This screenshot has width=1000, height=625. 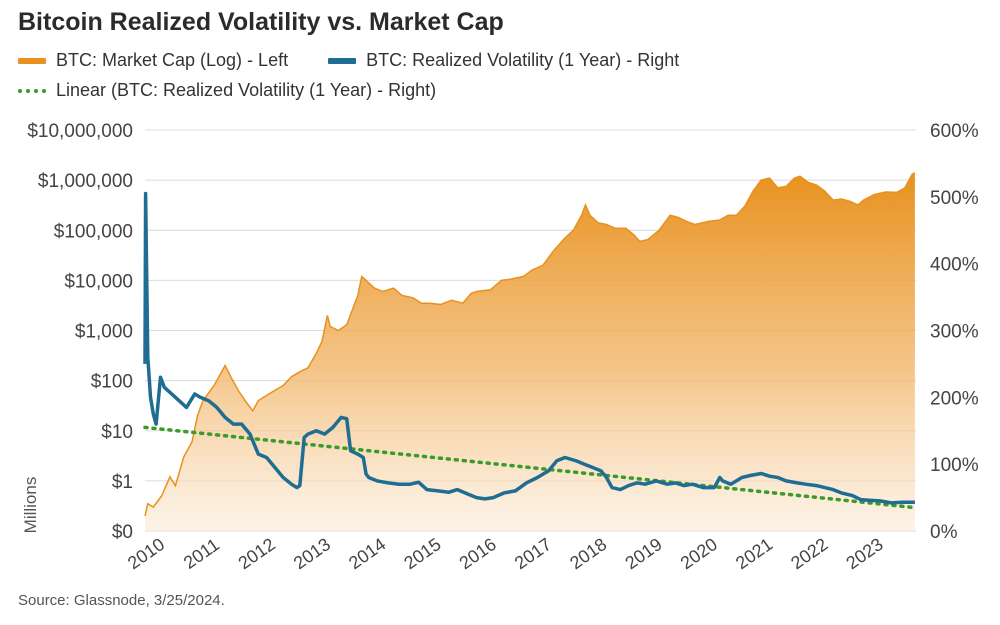 What do you see at coordinates (699, 553) in the screenshot?
I see `x-tick-label: 2020` at bounding box center [699, 553].